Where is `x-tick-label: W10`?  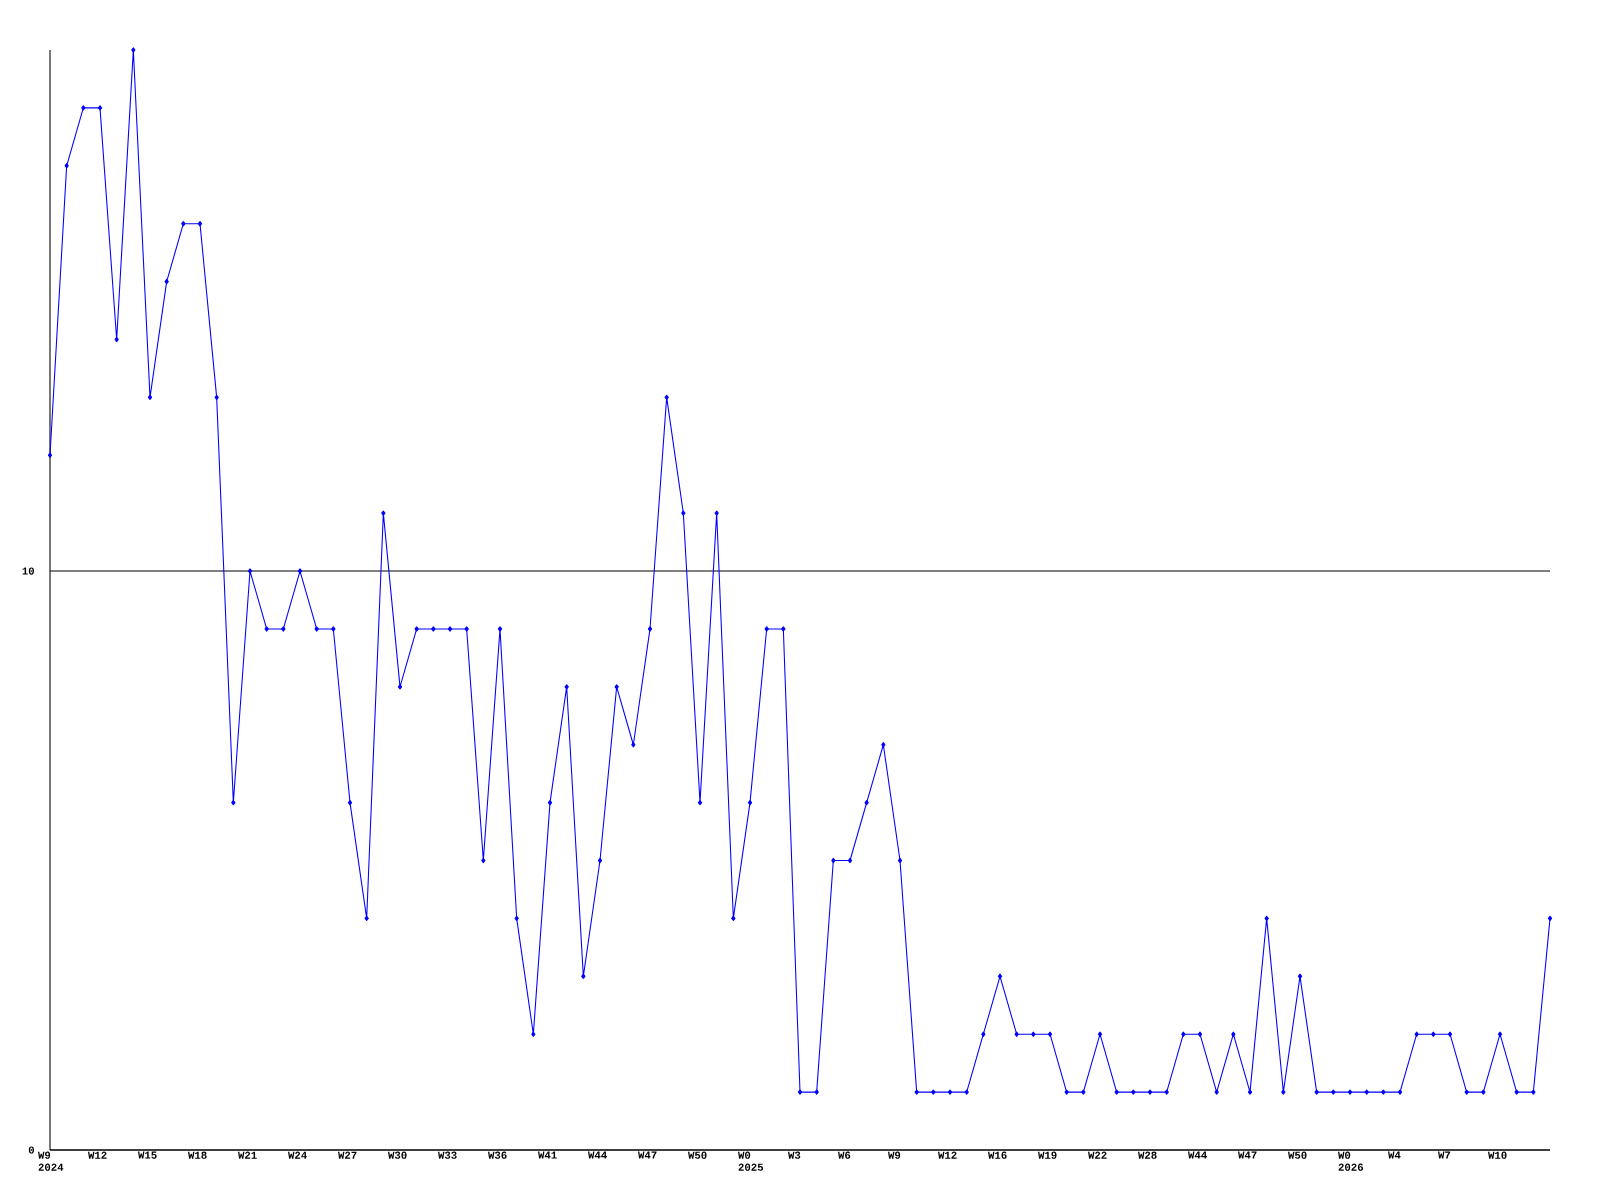 x-tick-label: W10 is located at coordinates (1497, 1155).